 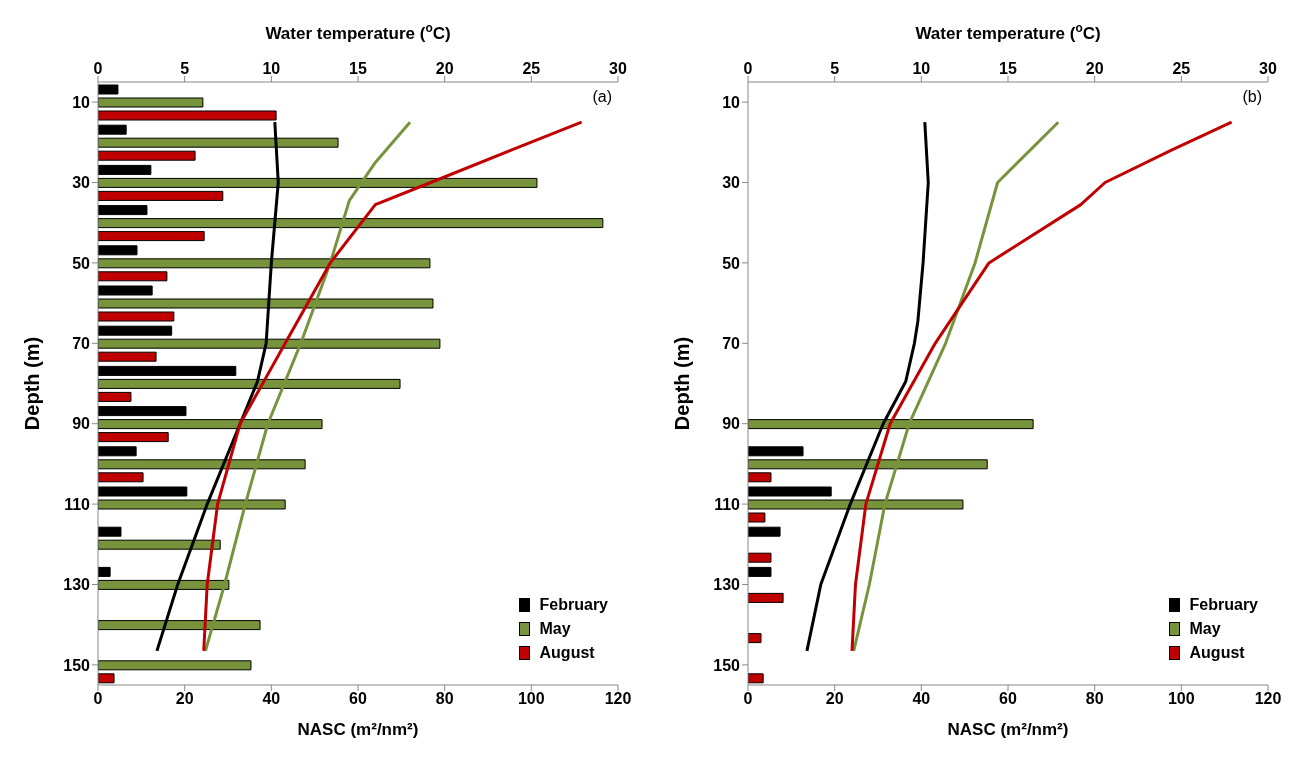 I want to click on annotation: (a), so click(x=602, y=97).